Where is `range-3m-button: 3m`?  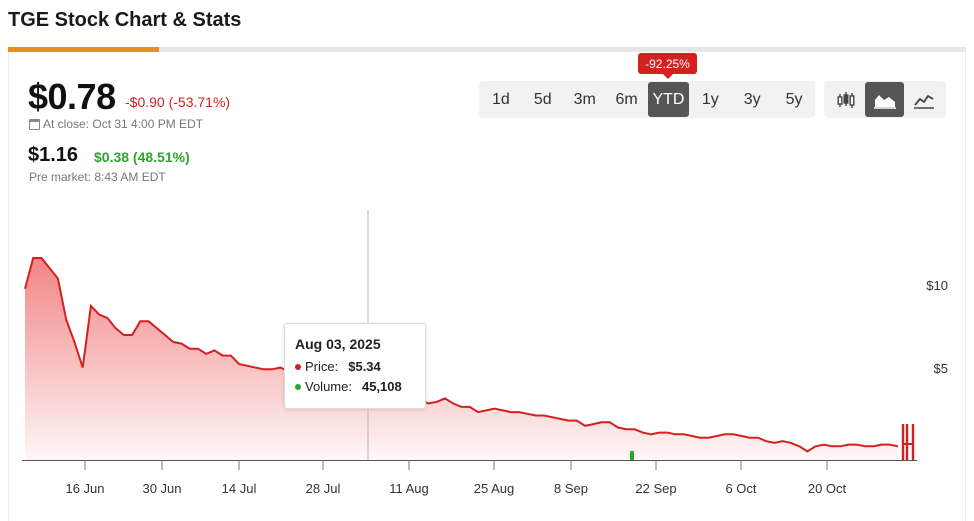
range-3m-button: 3m is located at coordinates (584, 99).